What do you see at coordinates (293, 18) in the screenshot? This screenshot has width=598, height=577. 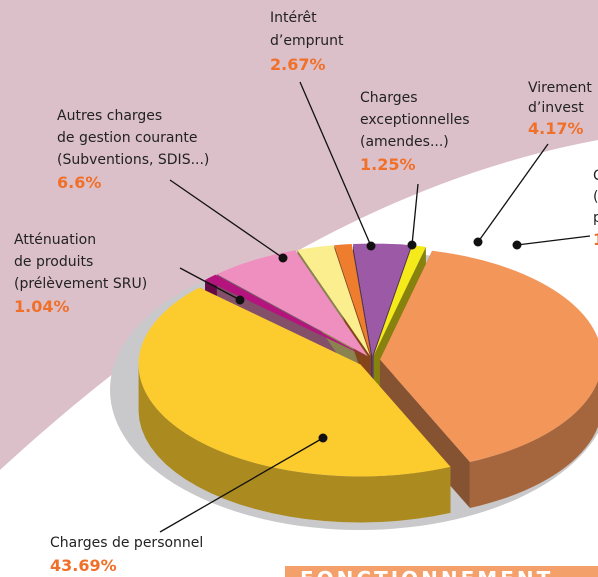 I see `slice-label: Intérêt` at bounding box center [293, 18].